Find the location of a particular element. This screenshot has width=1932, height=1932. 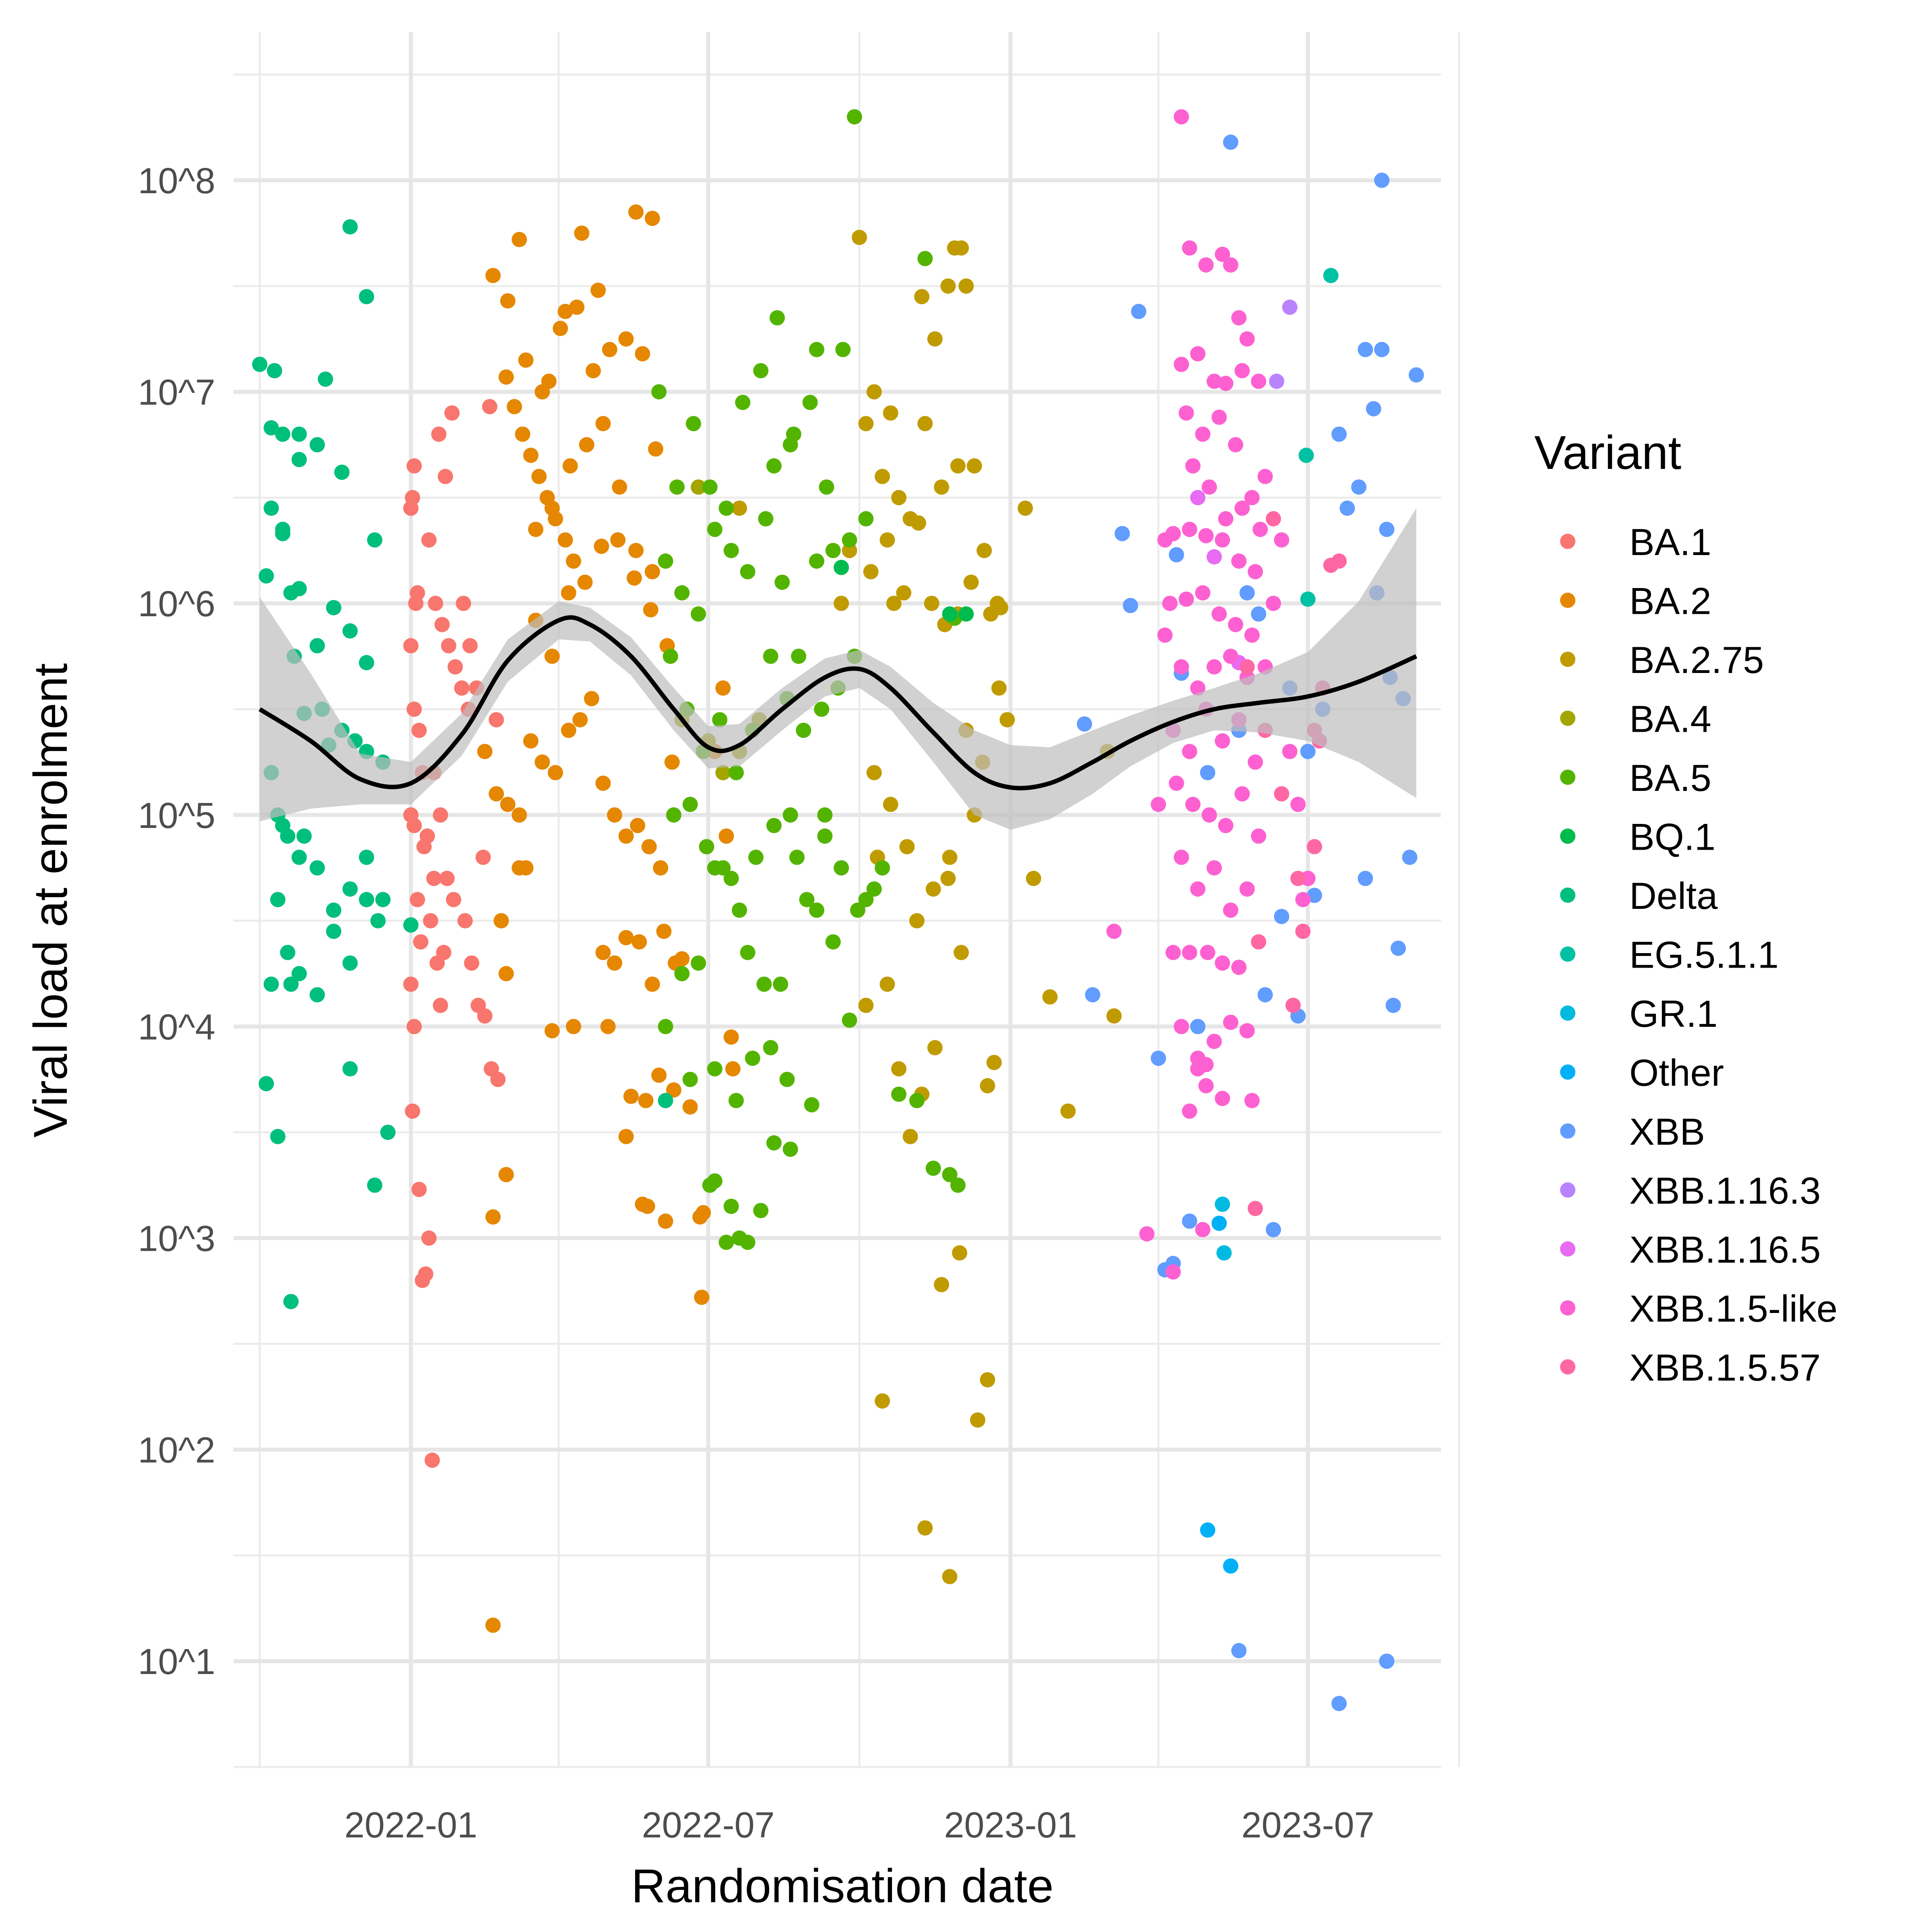

legend-label: BA.2 is located at coordinates (1670, 601).